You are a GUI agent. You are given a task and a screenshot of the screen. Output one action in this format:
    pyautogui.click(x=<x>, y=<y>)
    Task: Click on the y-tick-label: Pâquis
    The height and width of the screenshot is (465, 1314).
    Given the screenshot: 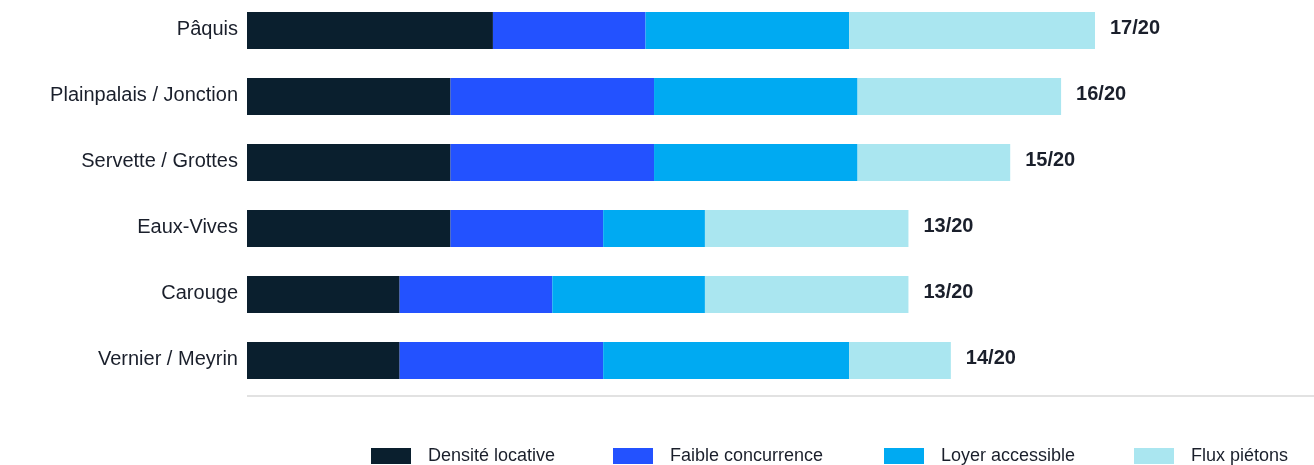 What is the action you would take?
    pyautogui.click(x=207, y=27)
    